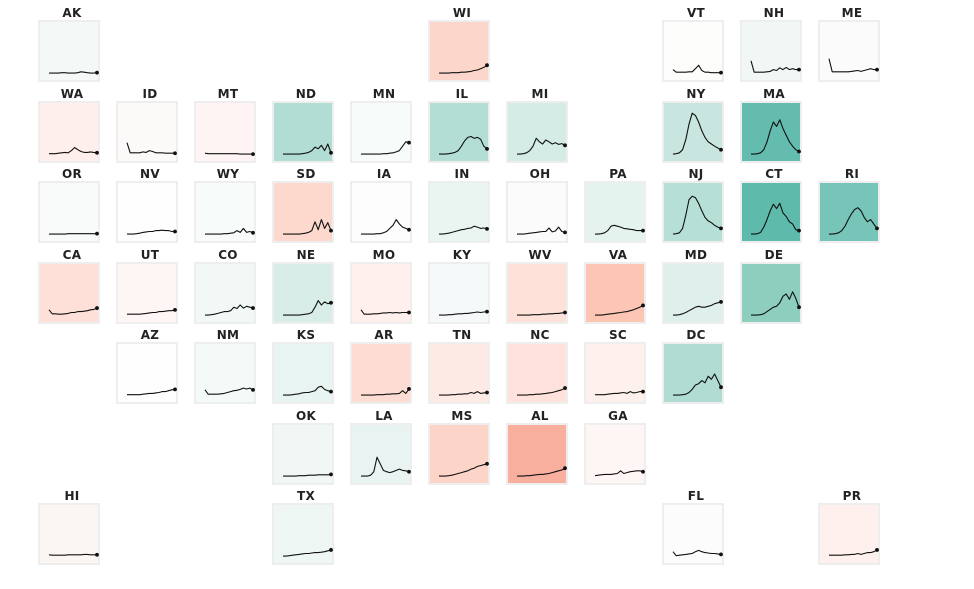  Describe the element at coordinates (618, 207) in the screenshot. I see `state-tile-pa: PA` at that location.